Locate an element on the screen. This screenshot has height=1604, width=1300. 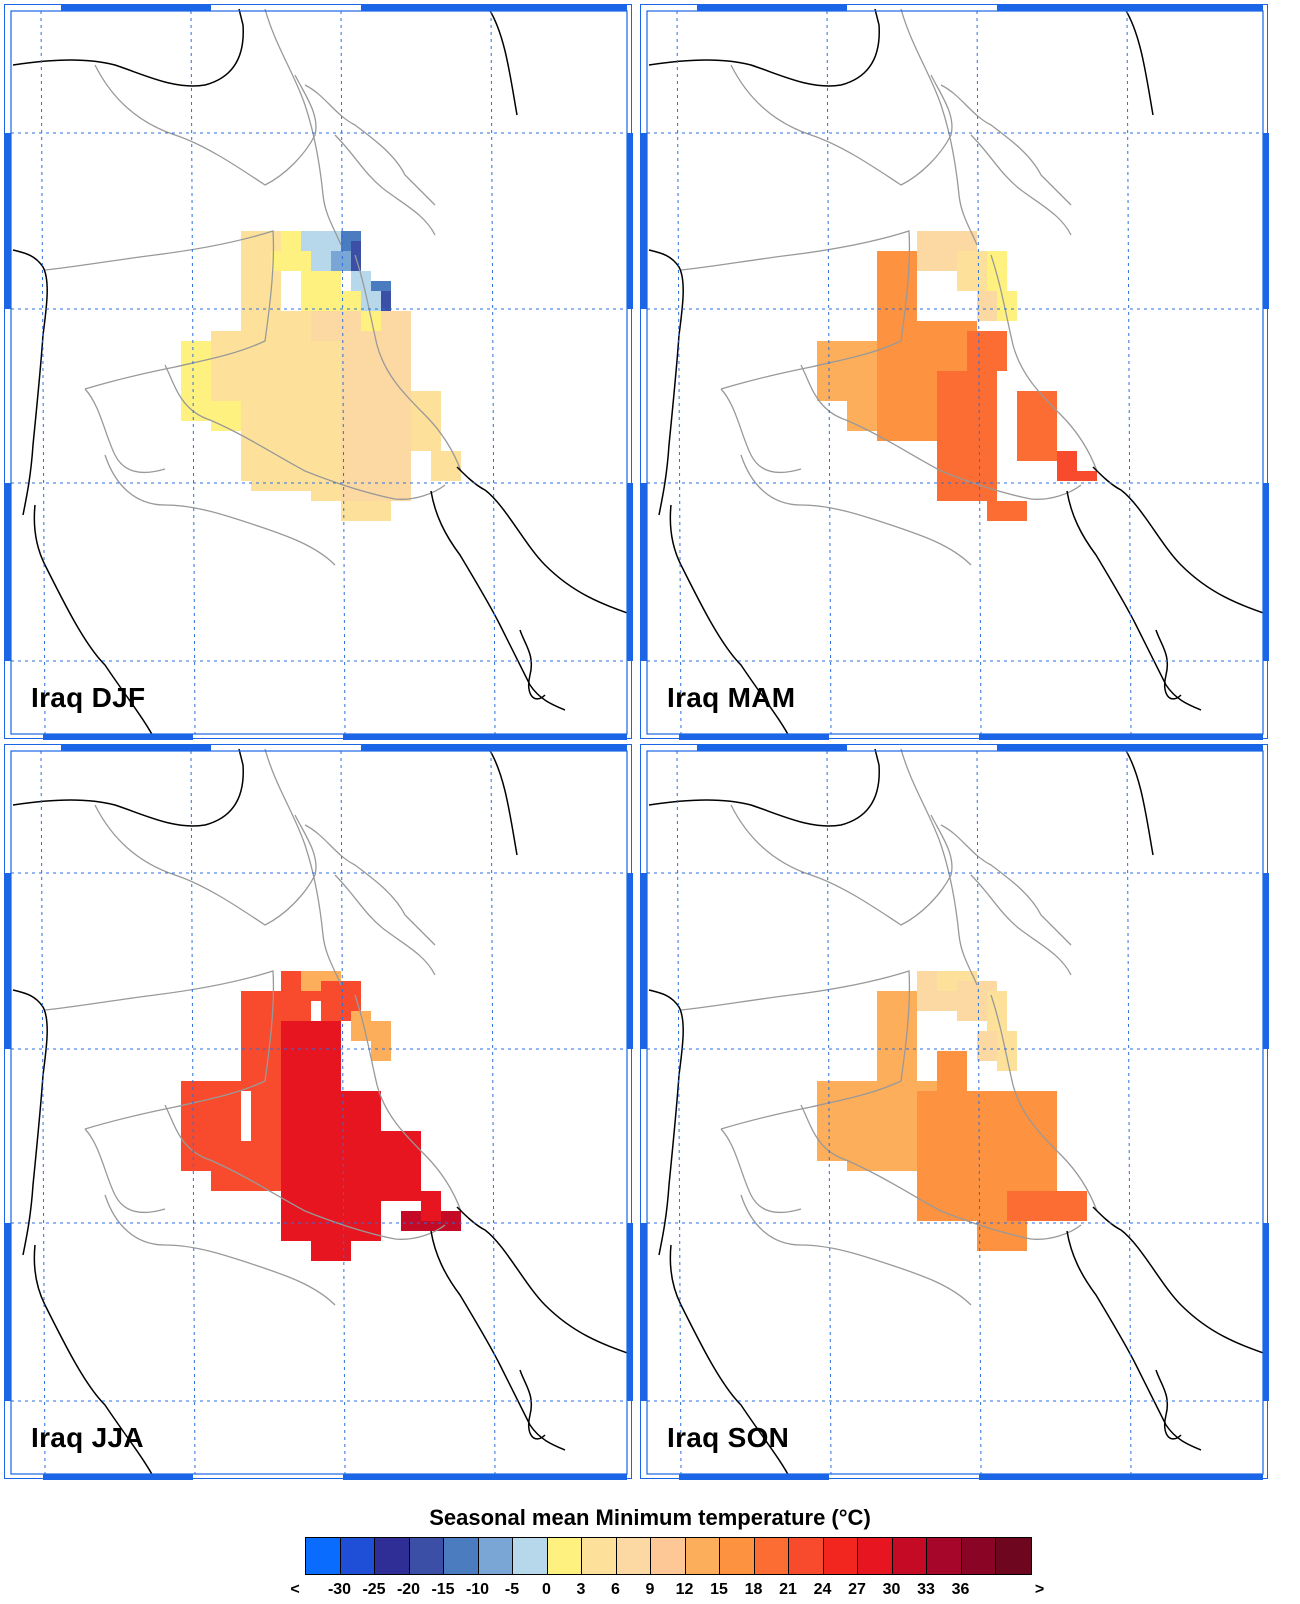
panel-label: Iraq MAM is located at coordinates (731, 697).